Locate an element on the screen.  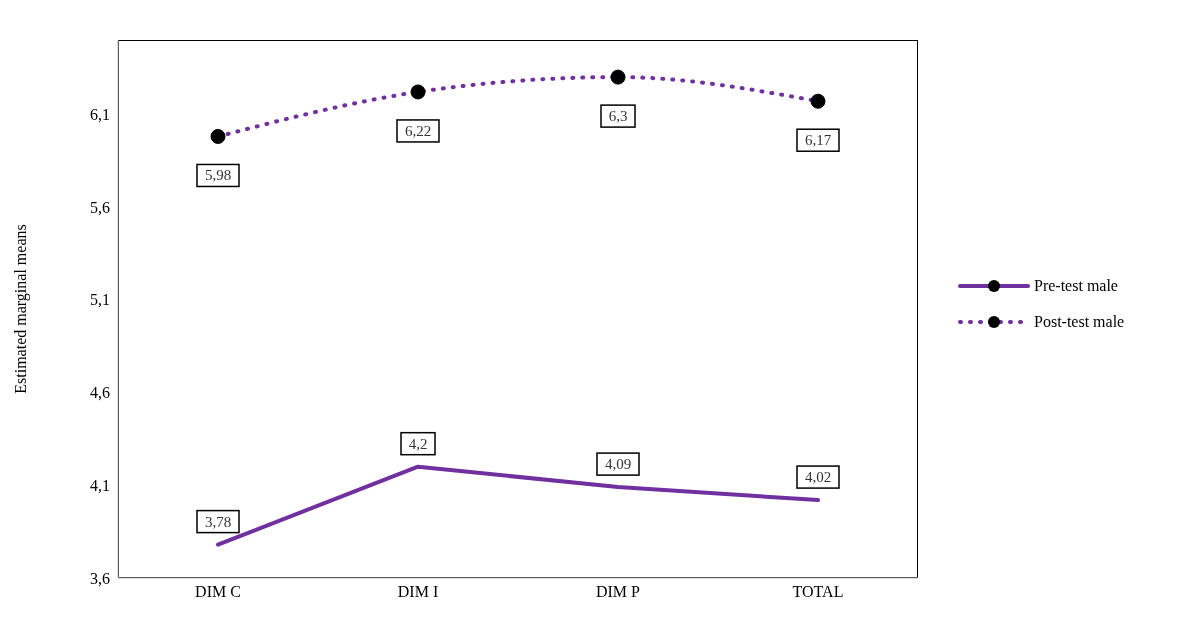
y-tick-label: 6,1 is located at coordinates (100, 114).